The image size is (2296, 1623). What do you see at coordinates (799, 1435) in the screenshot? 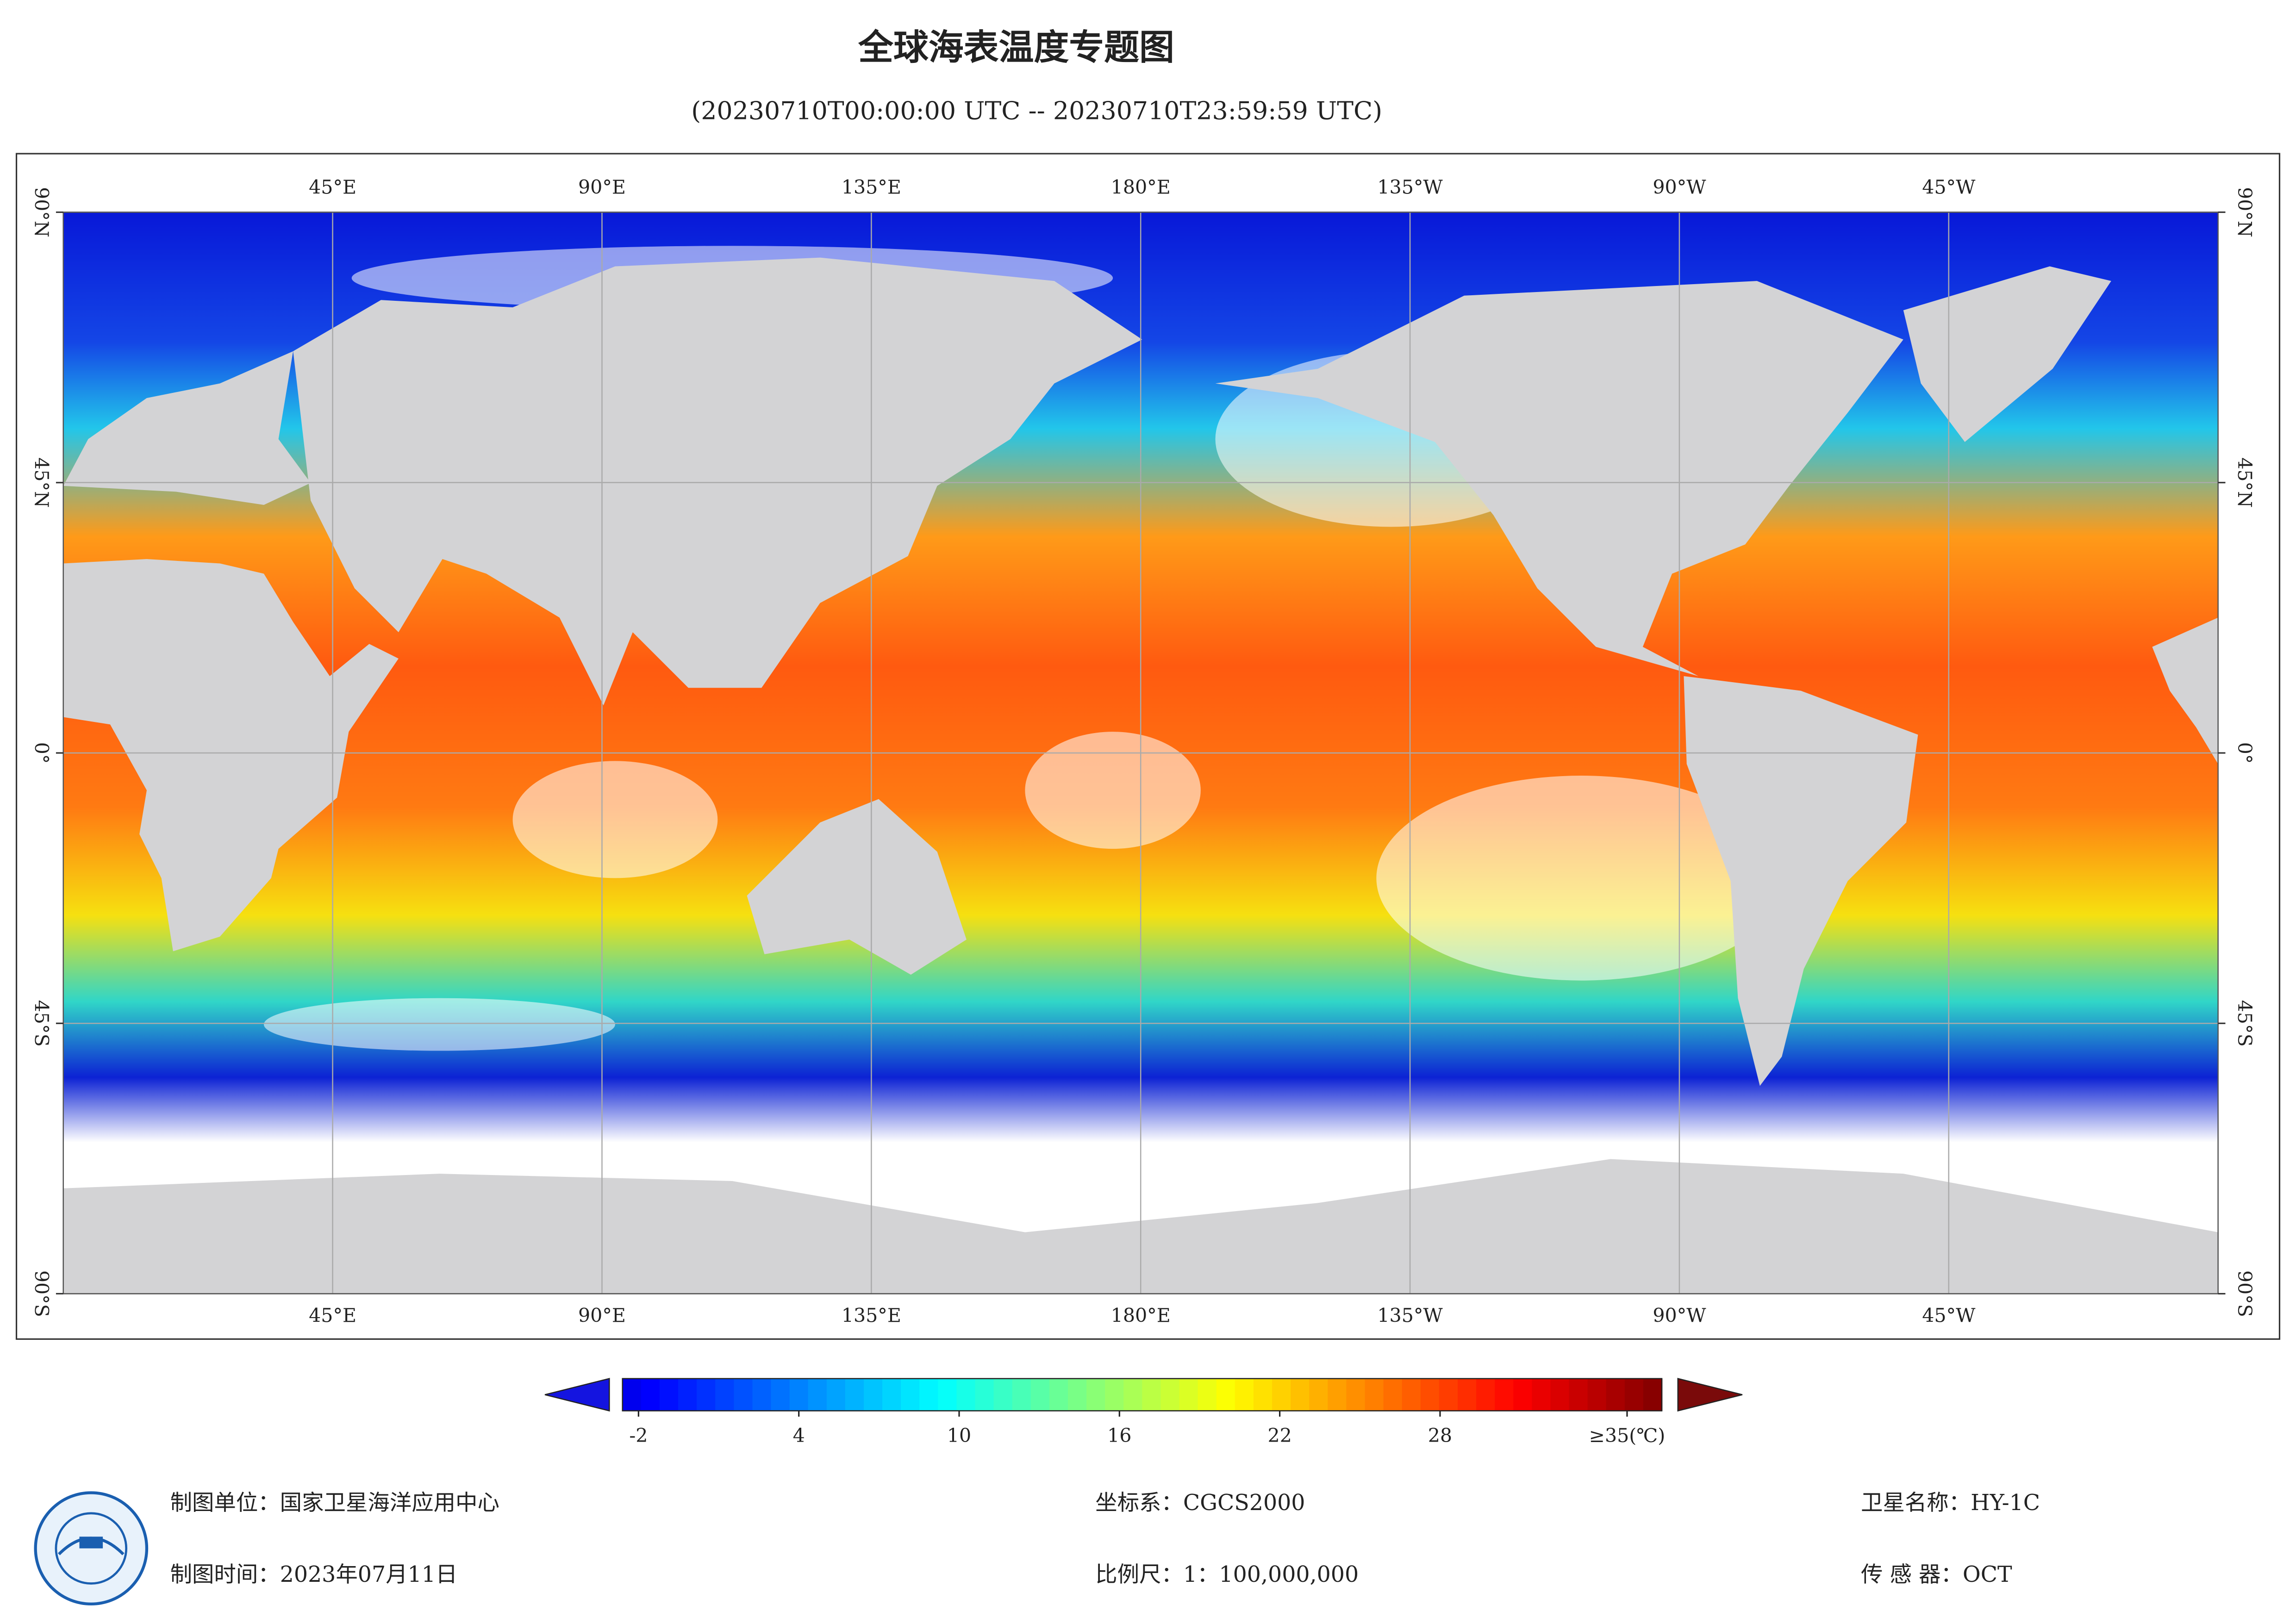
I see `colorbar-tick-label: 4` at bounding box center [799, 1435].